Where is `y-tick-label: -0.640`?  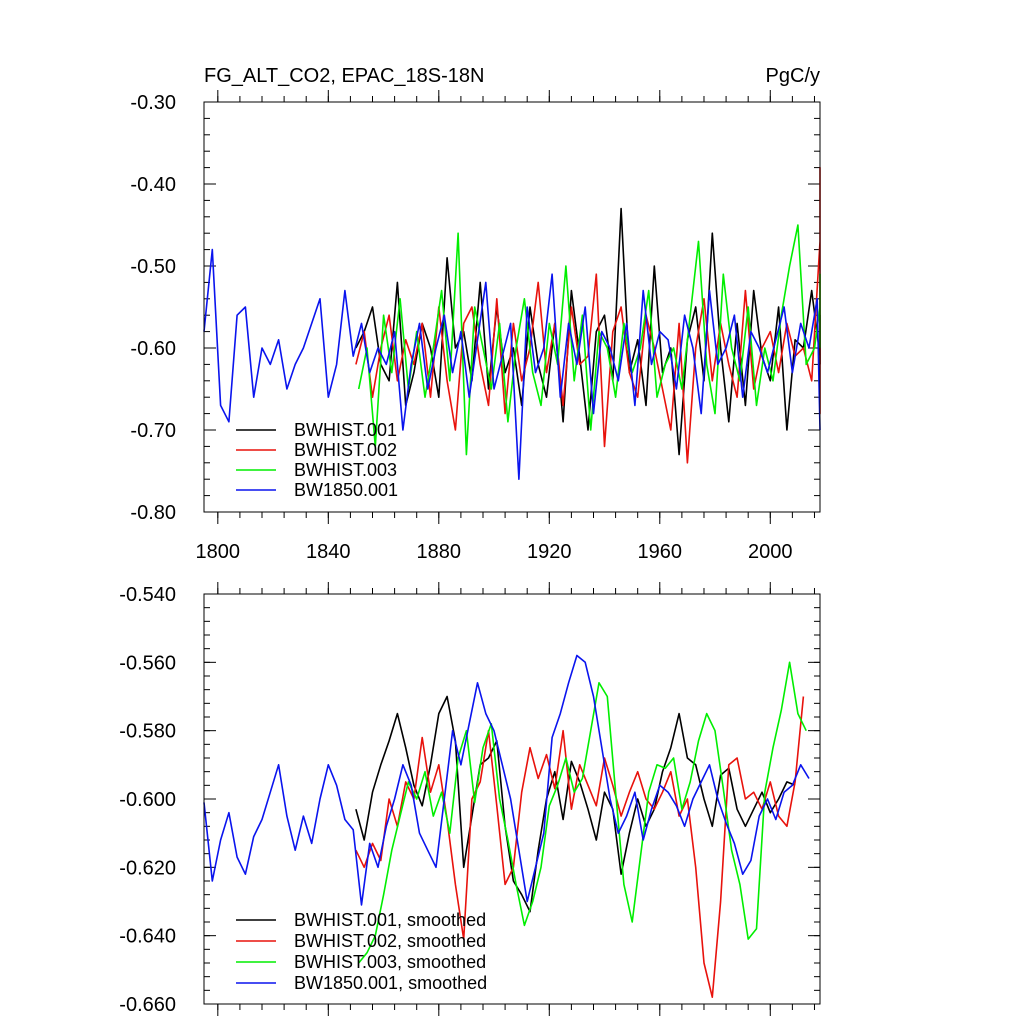 y-tick-label: -0.640 is located at coordinates (147, 937).